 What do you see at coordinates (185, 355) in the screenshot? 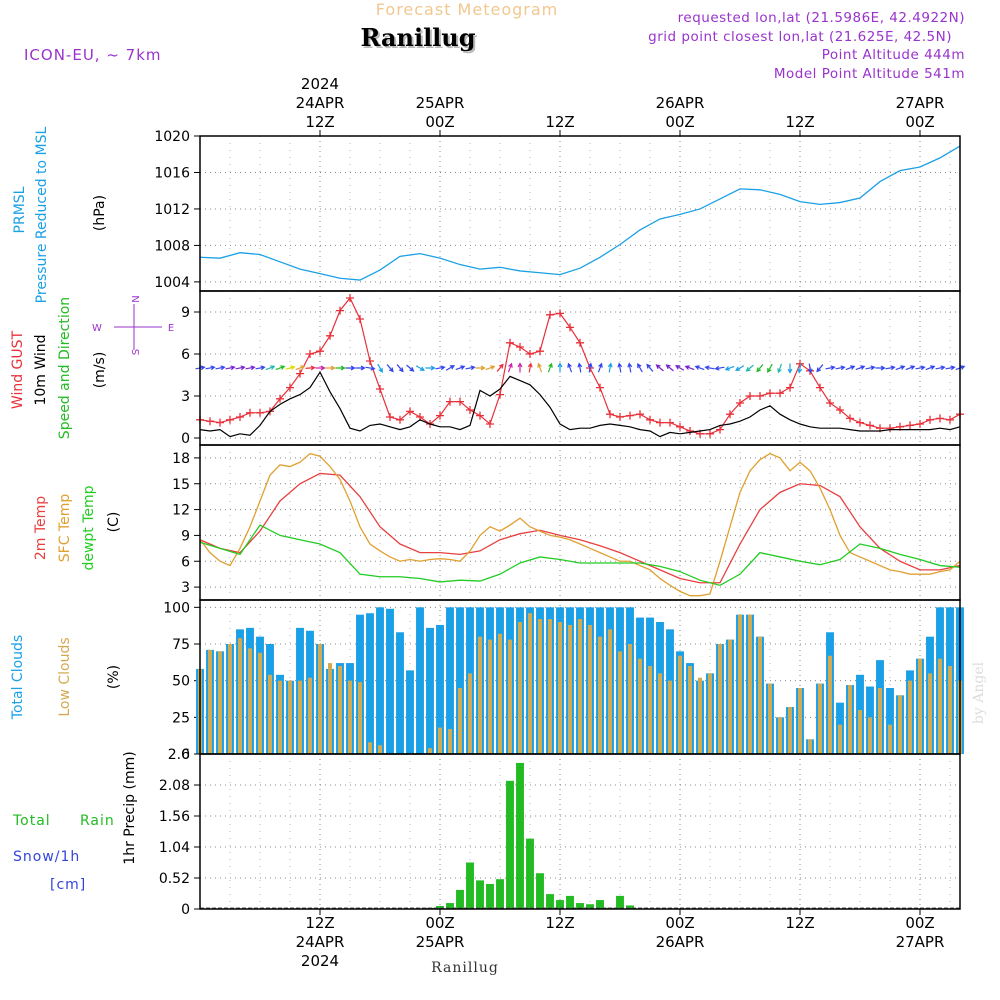
I see `ytick-label: 6` at bounding box center [185, 355].